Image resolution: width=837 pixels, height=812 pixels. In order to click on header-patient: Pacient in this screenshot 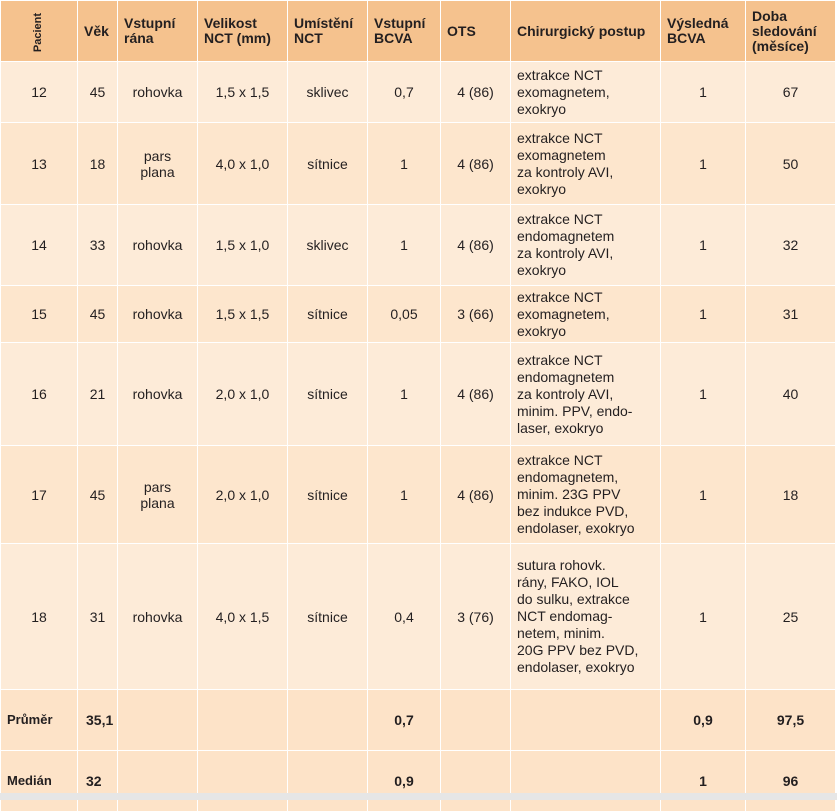, I will do `click(39, 31)`.